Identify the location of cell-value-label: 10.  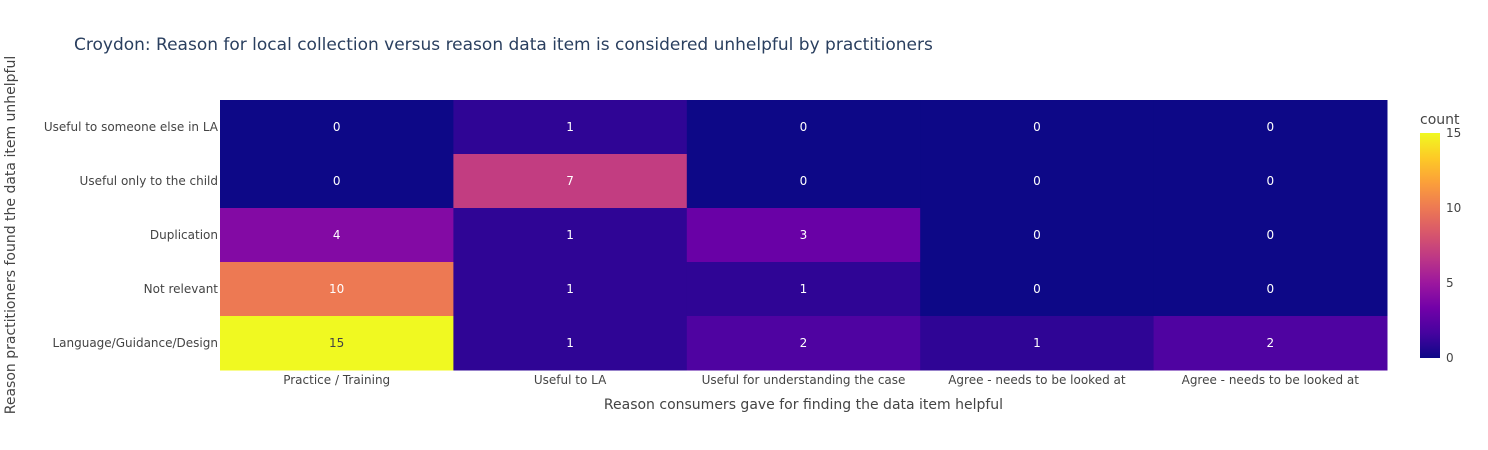
(336, 289).